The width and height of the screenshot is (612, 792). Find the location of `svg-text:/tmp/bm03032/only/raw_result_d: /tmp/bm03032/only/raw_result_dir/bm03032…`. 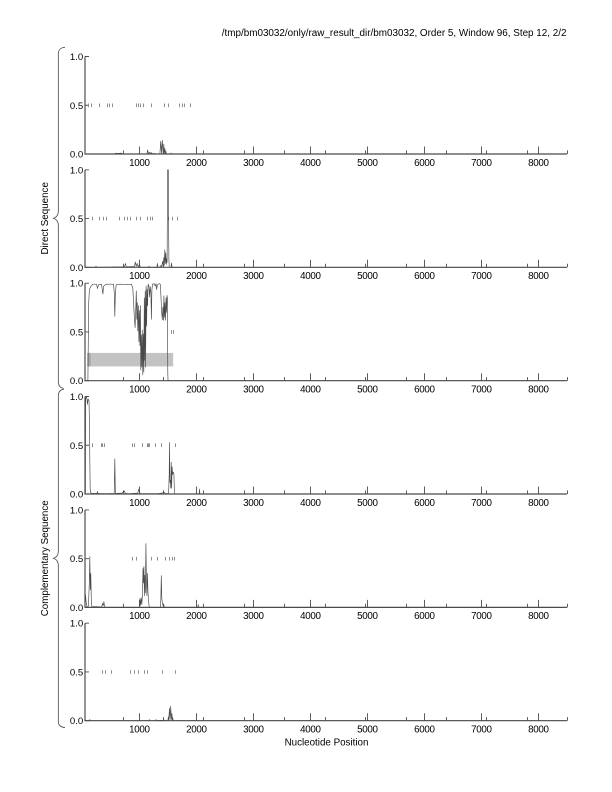

svg-text:/tmp/bm03032/only/raw_result_d: /tmp/bm03032/only/raw_result_dir/bm03032… is located at coordinates (394, 33).